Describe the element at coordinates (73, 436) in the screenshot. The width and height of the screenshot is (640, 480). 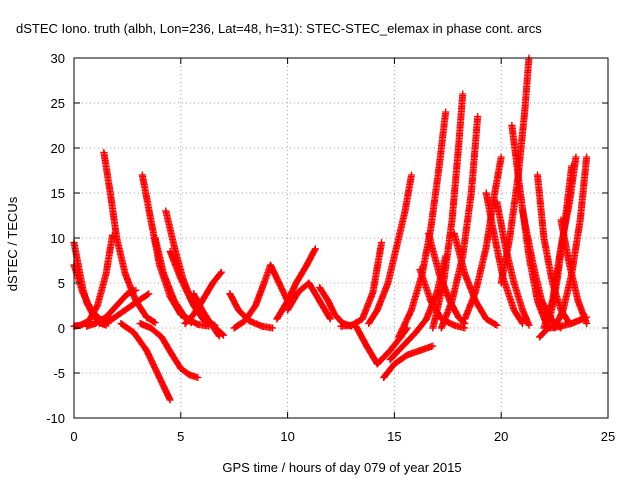
I see `x-tick-label: 0` at that location.